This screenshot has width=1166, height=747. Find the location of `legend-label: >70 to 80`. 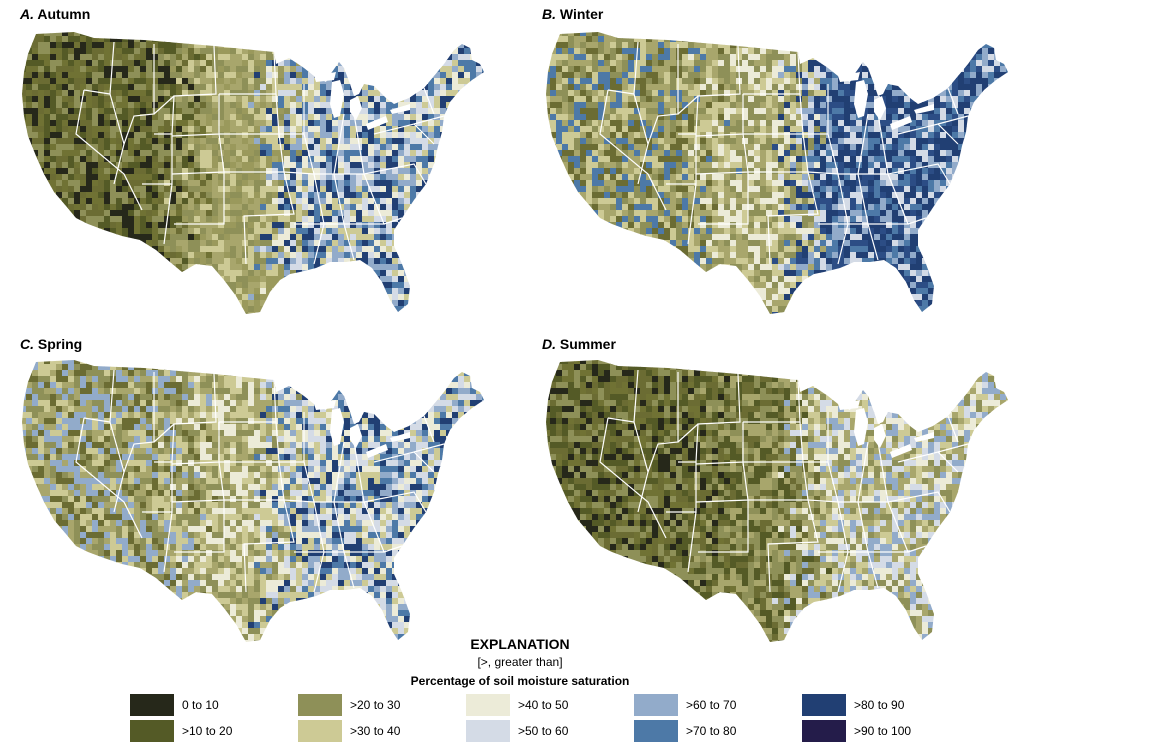

legend-label: >70 to 80 is located at coordinates (711, 731).